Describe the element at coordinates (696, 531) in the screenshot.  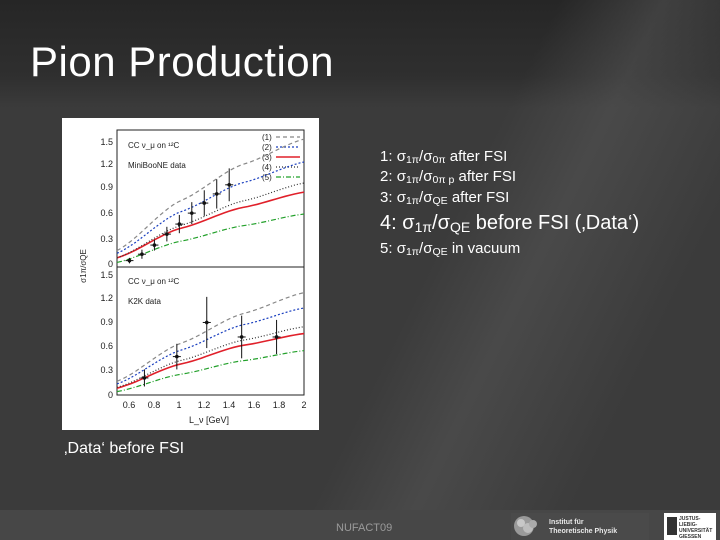
I see `university-logo-line2: UNIVERSITÄT` at that location.